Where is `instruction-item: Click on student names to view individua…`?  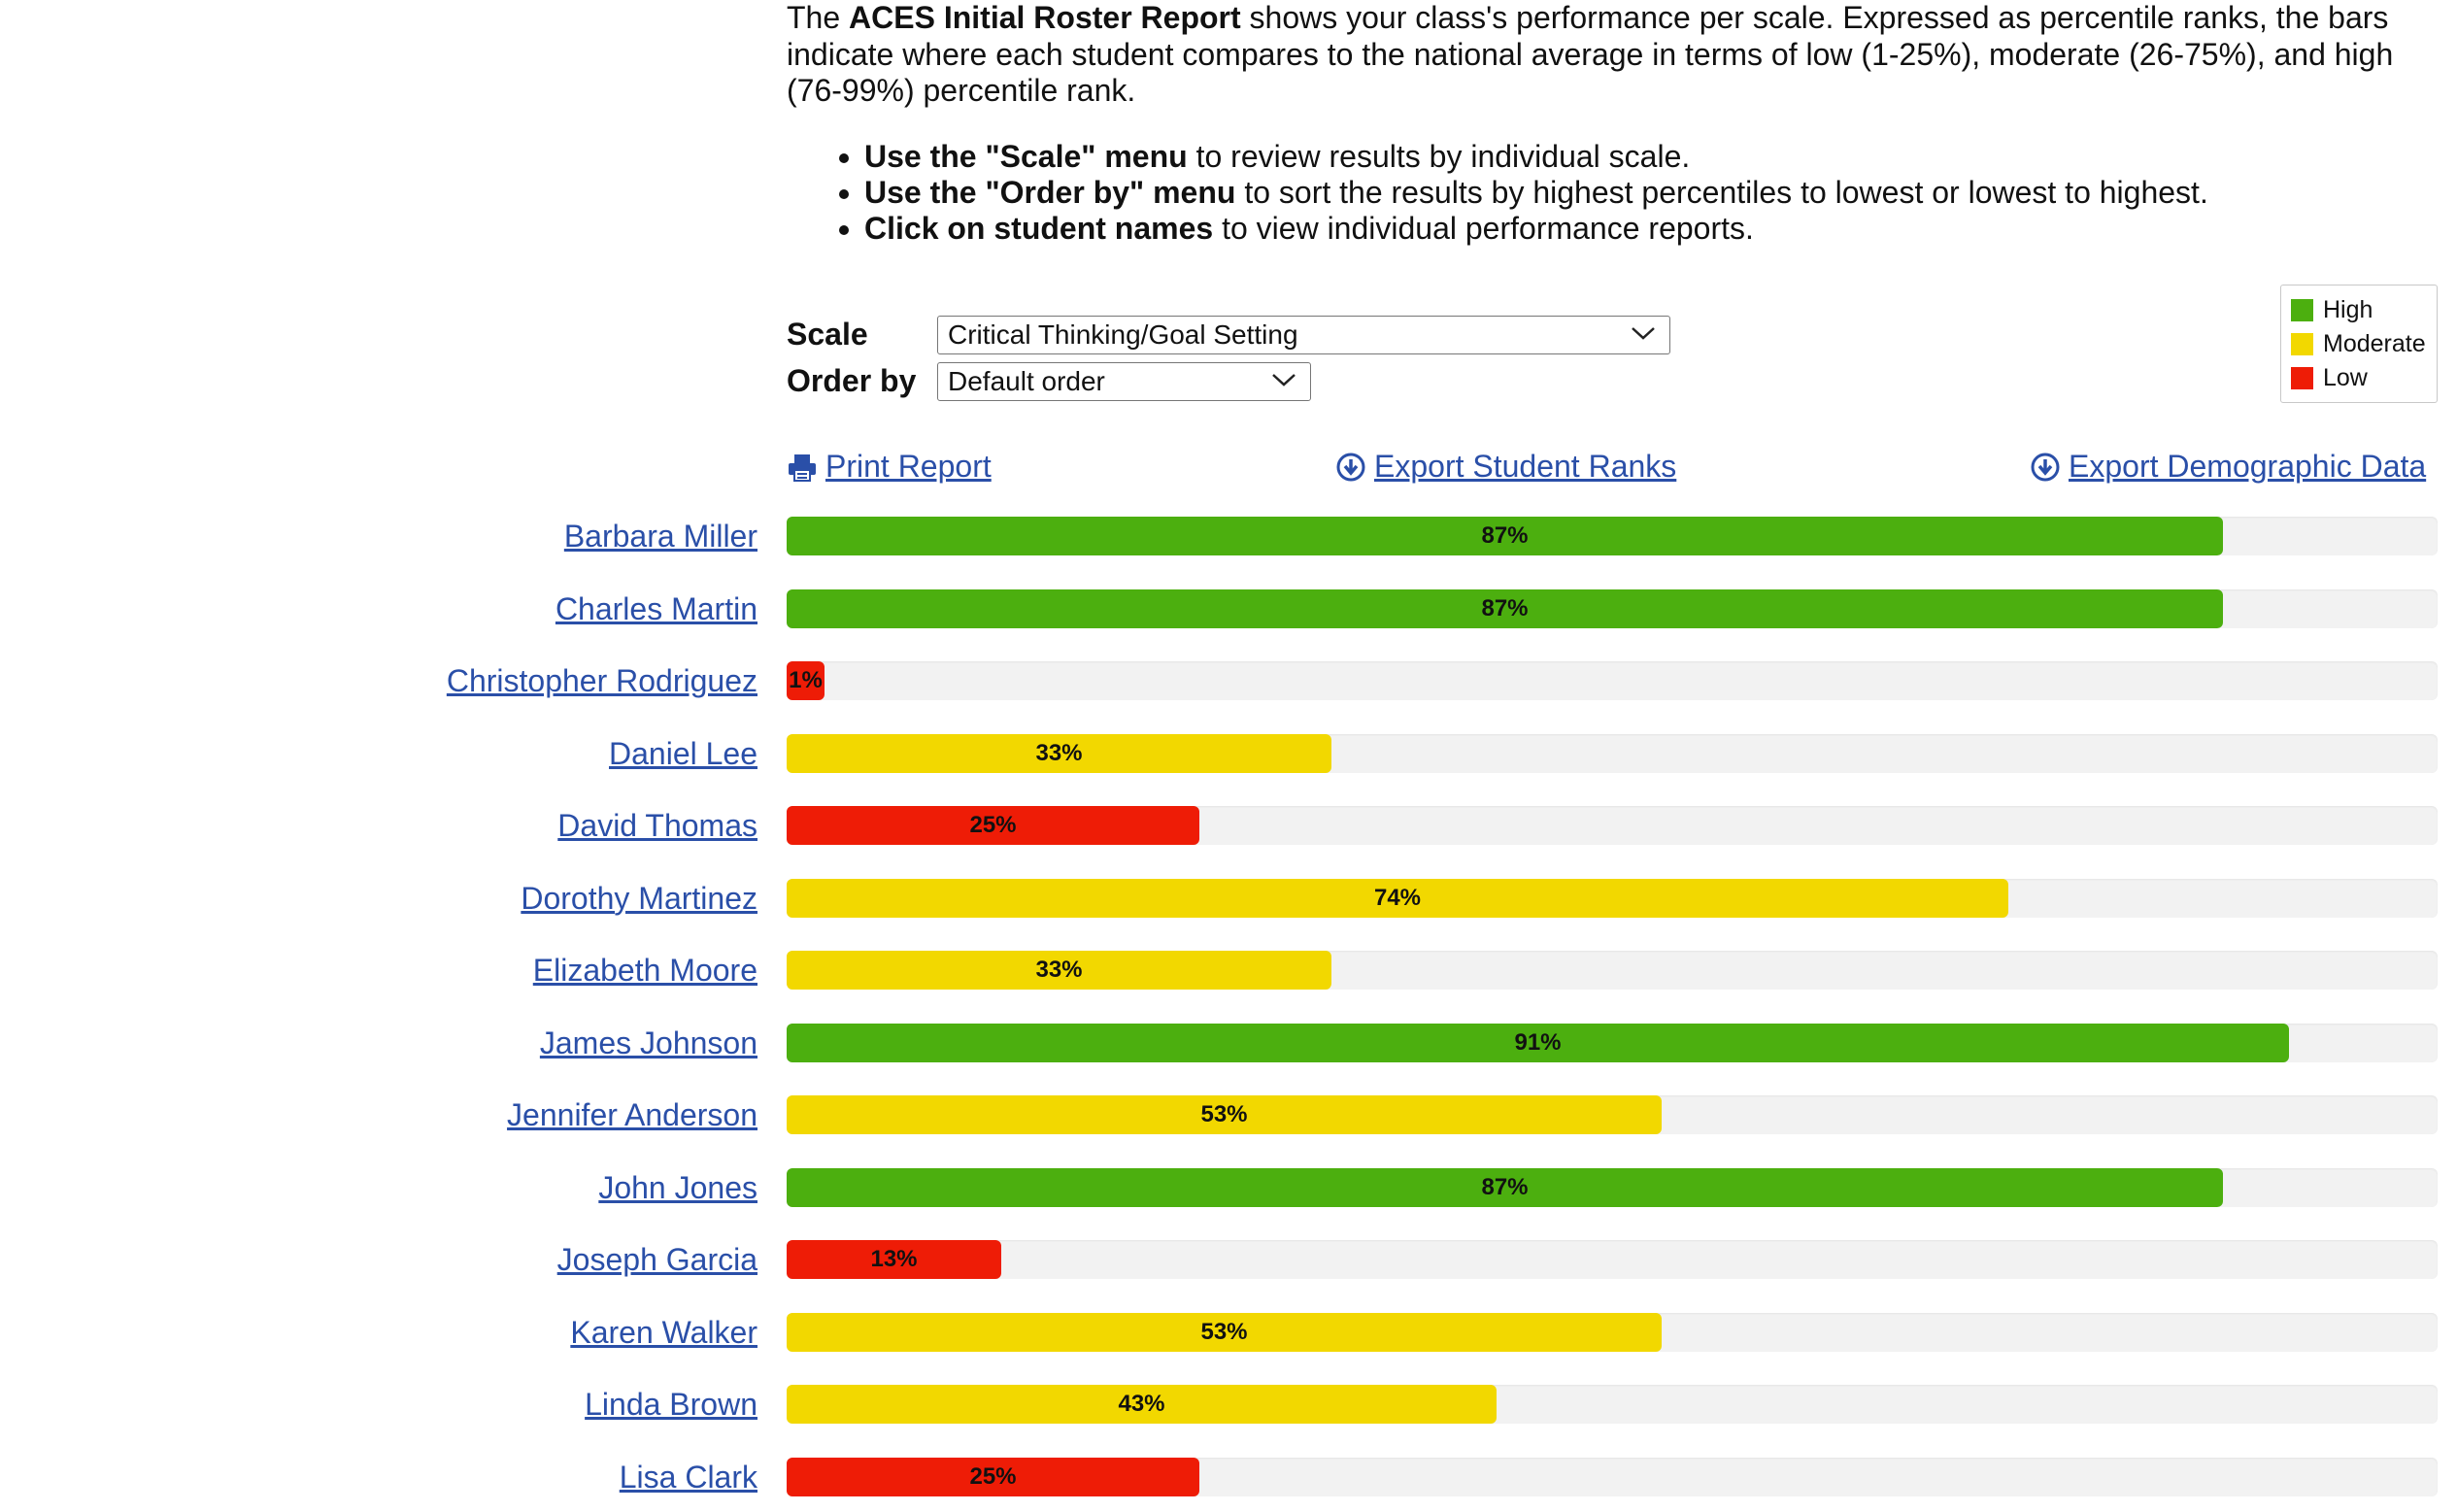
instruction-item: Click on student names to view individua… is located at coordinates (1651, 229).